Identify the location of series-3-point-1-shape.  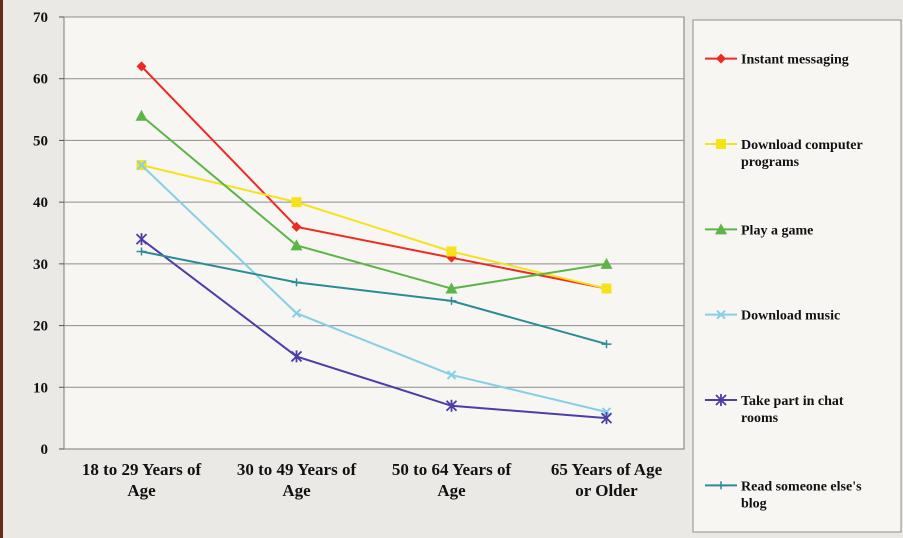
(296, 313).